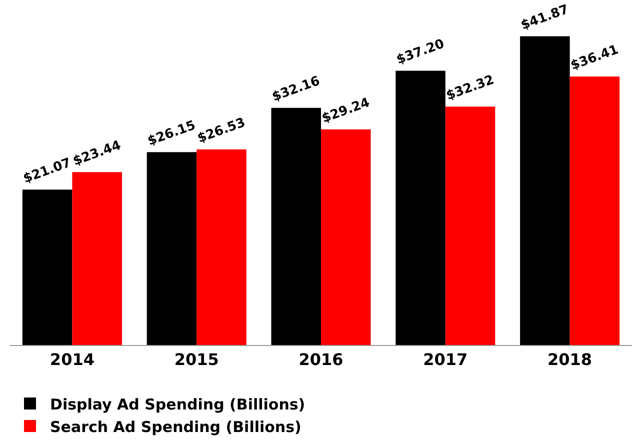  What do you see at coordinates (72, 360) in the screenshot?
I see `x-tick-label: 2014` at bounding box center [72, 360].